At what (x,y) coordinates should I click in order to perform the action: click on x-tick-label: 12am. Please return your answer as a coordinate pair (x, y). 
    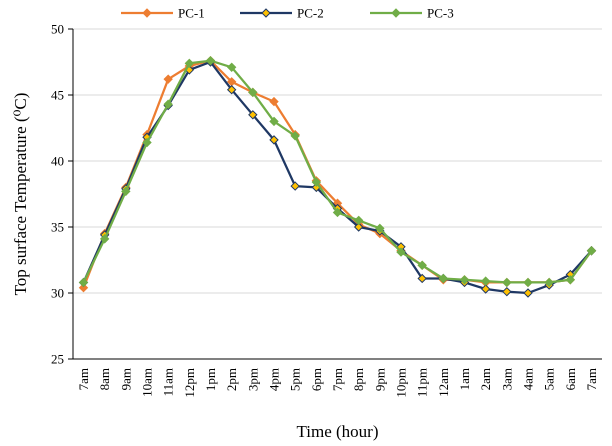
    Looking at the image, I should click on (443, 382).